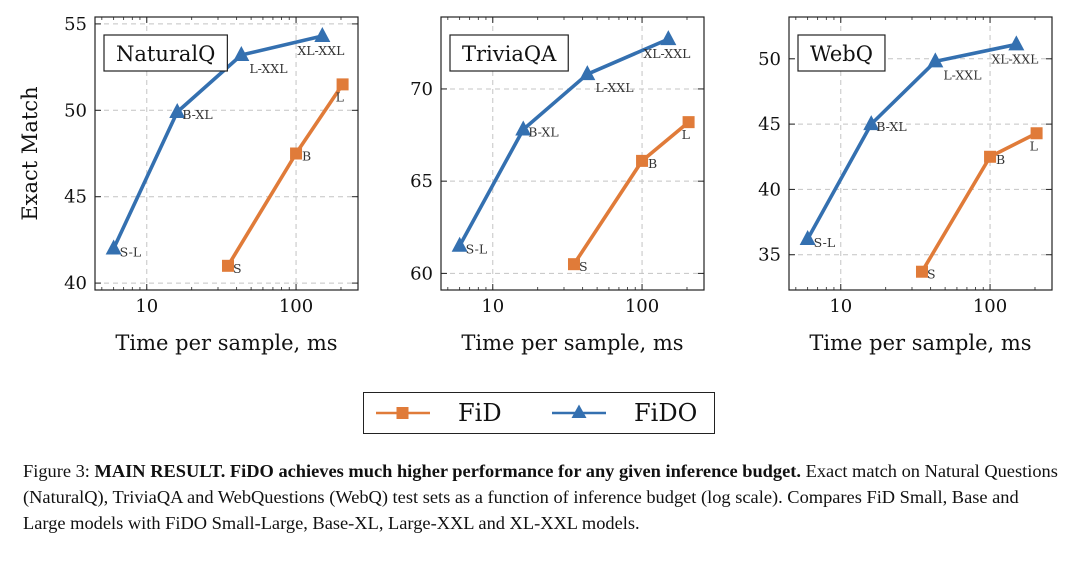 The image size is (1080, 588). What do you see at coordinates (438, 413) in the screenshot?
I see `legend-entry-fid: FiD` at bounding box center [438, 413].